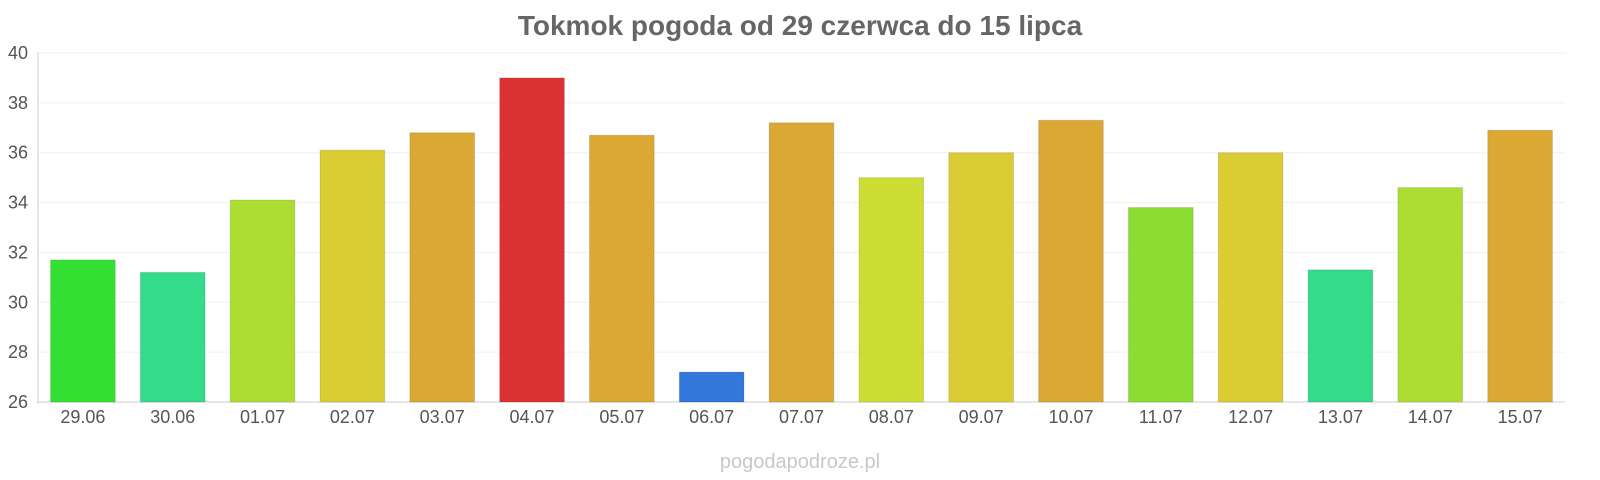  What do you see at coordinates (532, 240) in the screenshot?
I see `bar-04.07` at bounding box center [532, 240].